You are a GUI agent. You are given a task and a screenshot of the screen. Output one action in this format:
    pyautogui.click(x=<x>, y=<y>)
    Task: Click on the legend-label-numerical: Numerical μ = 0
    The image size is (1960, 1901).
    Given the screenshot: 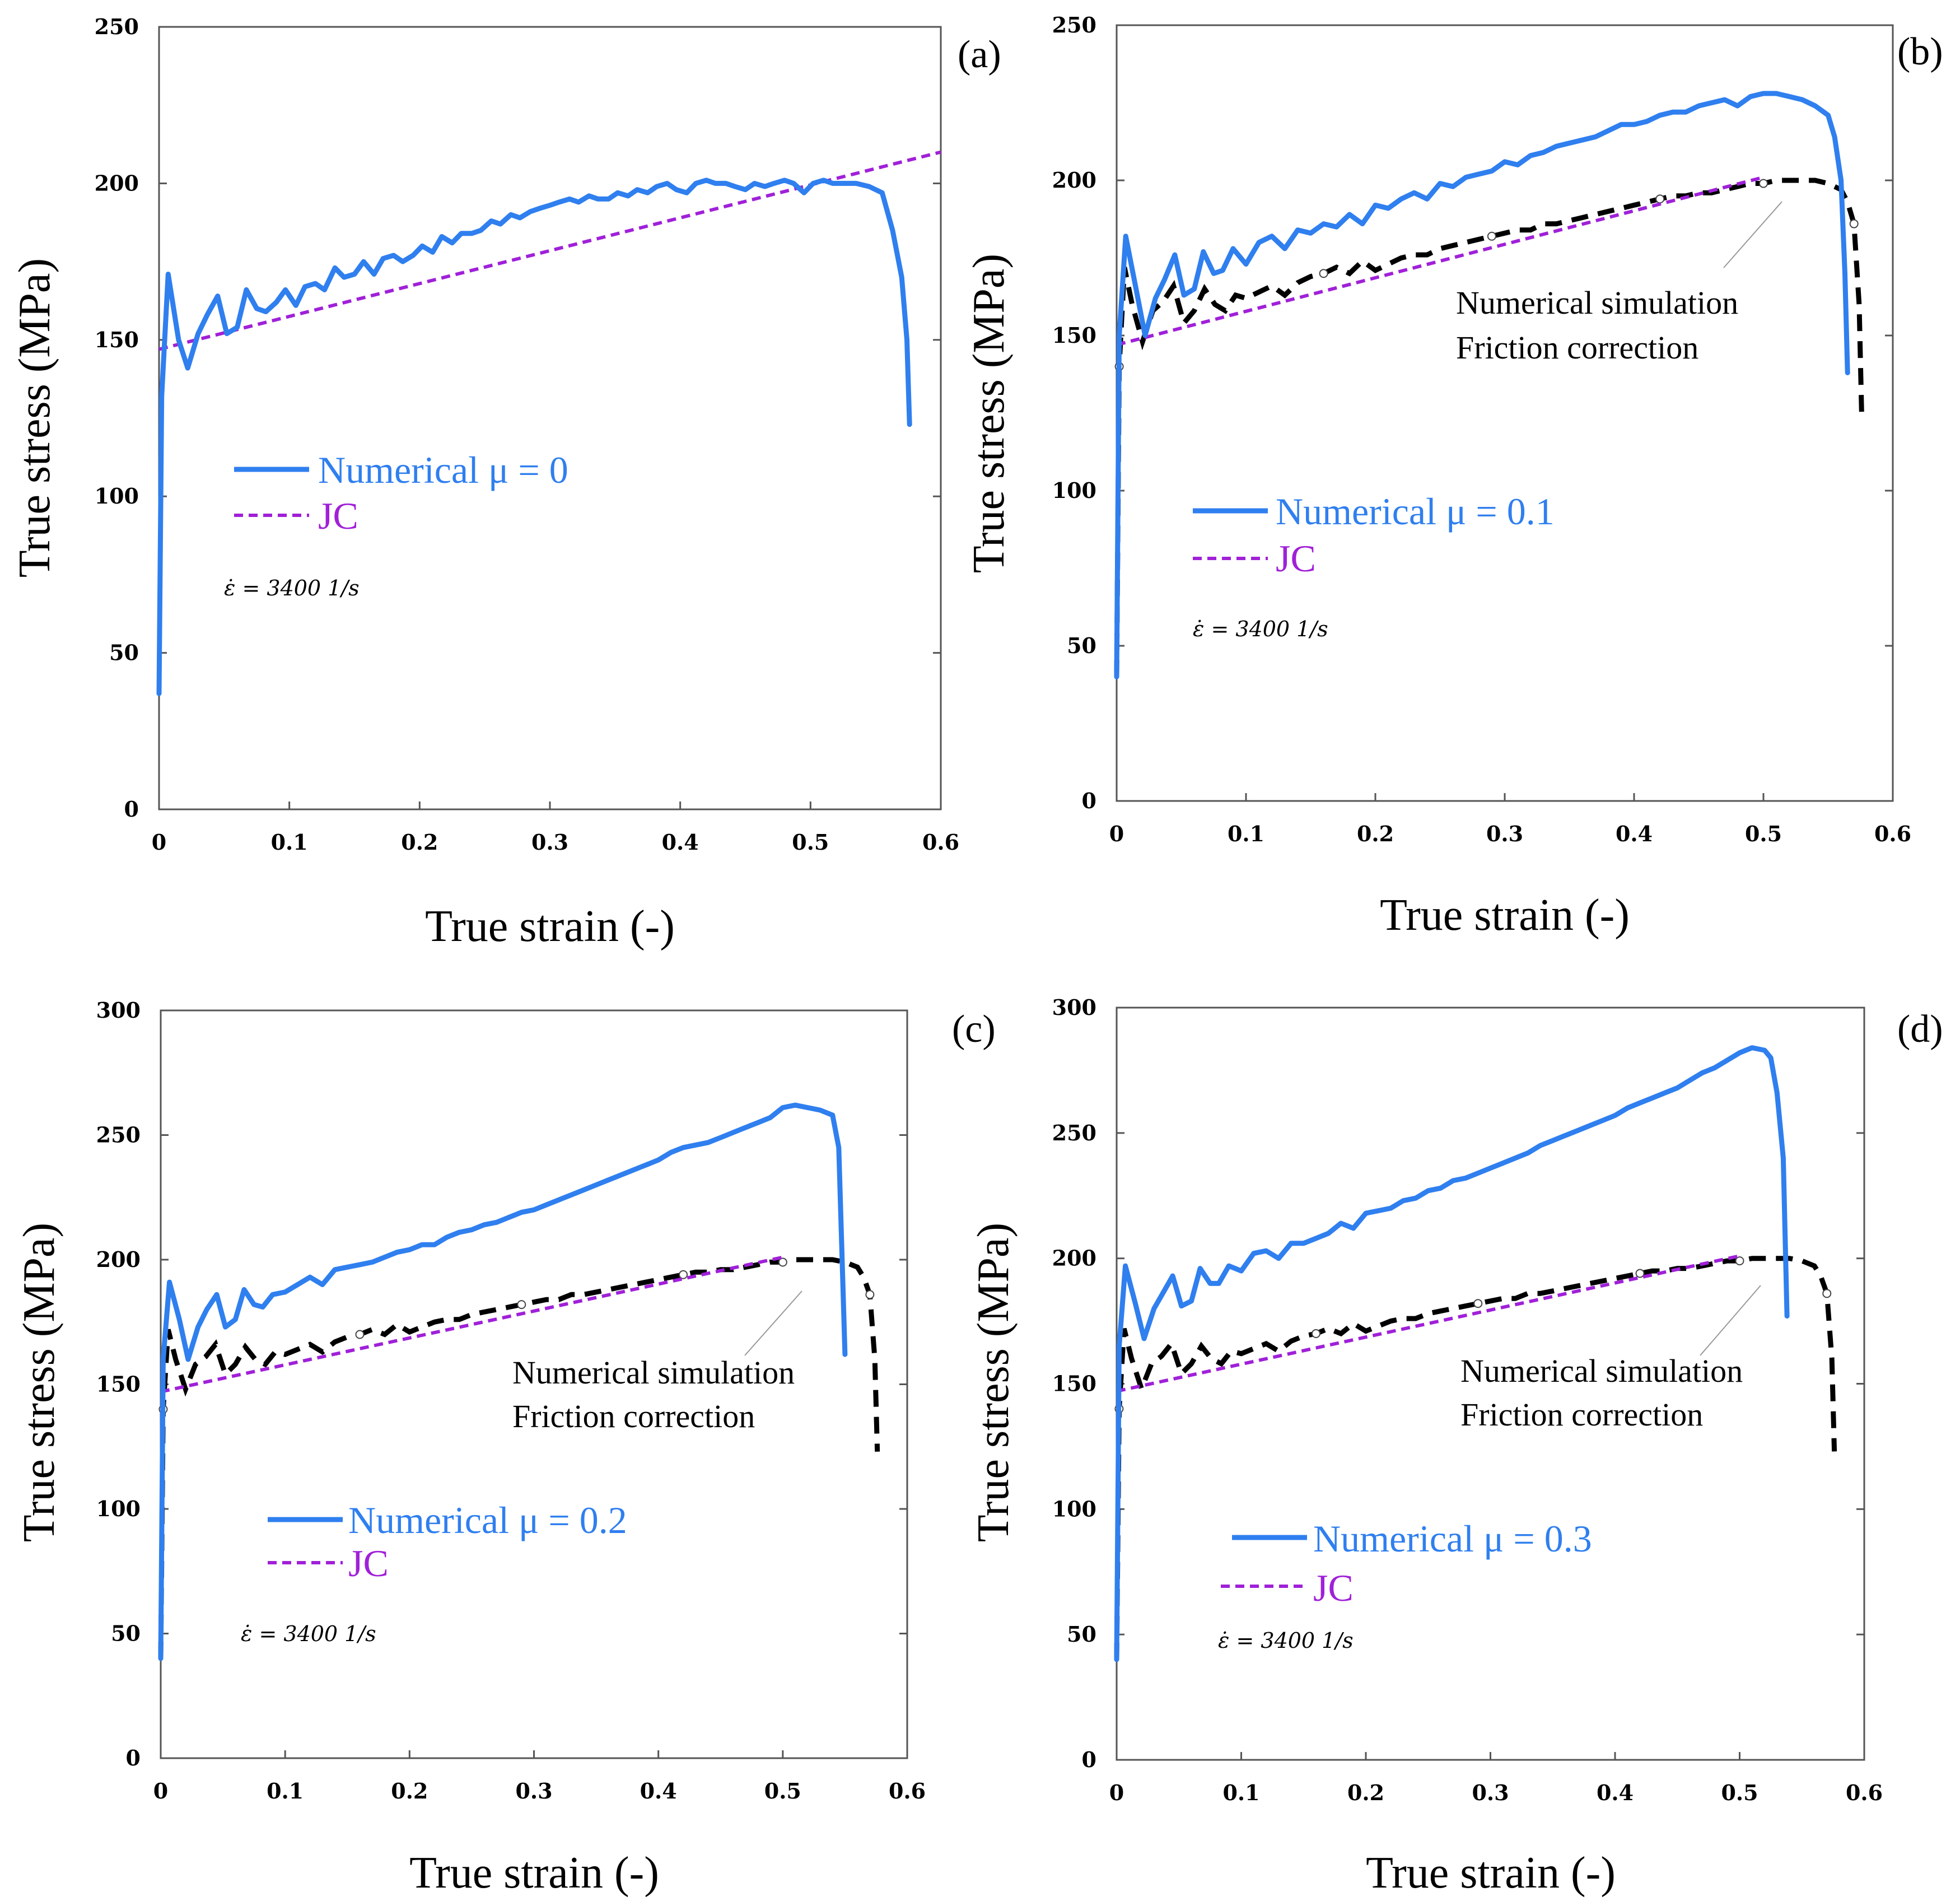 What is the action you would take?
    pyautogui.click(x=443, y=470)
    